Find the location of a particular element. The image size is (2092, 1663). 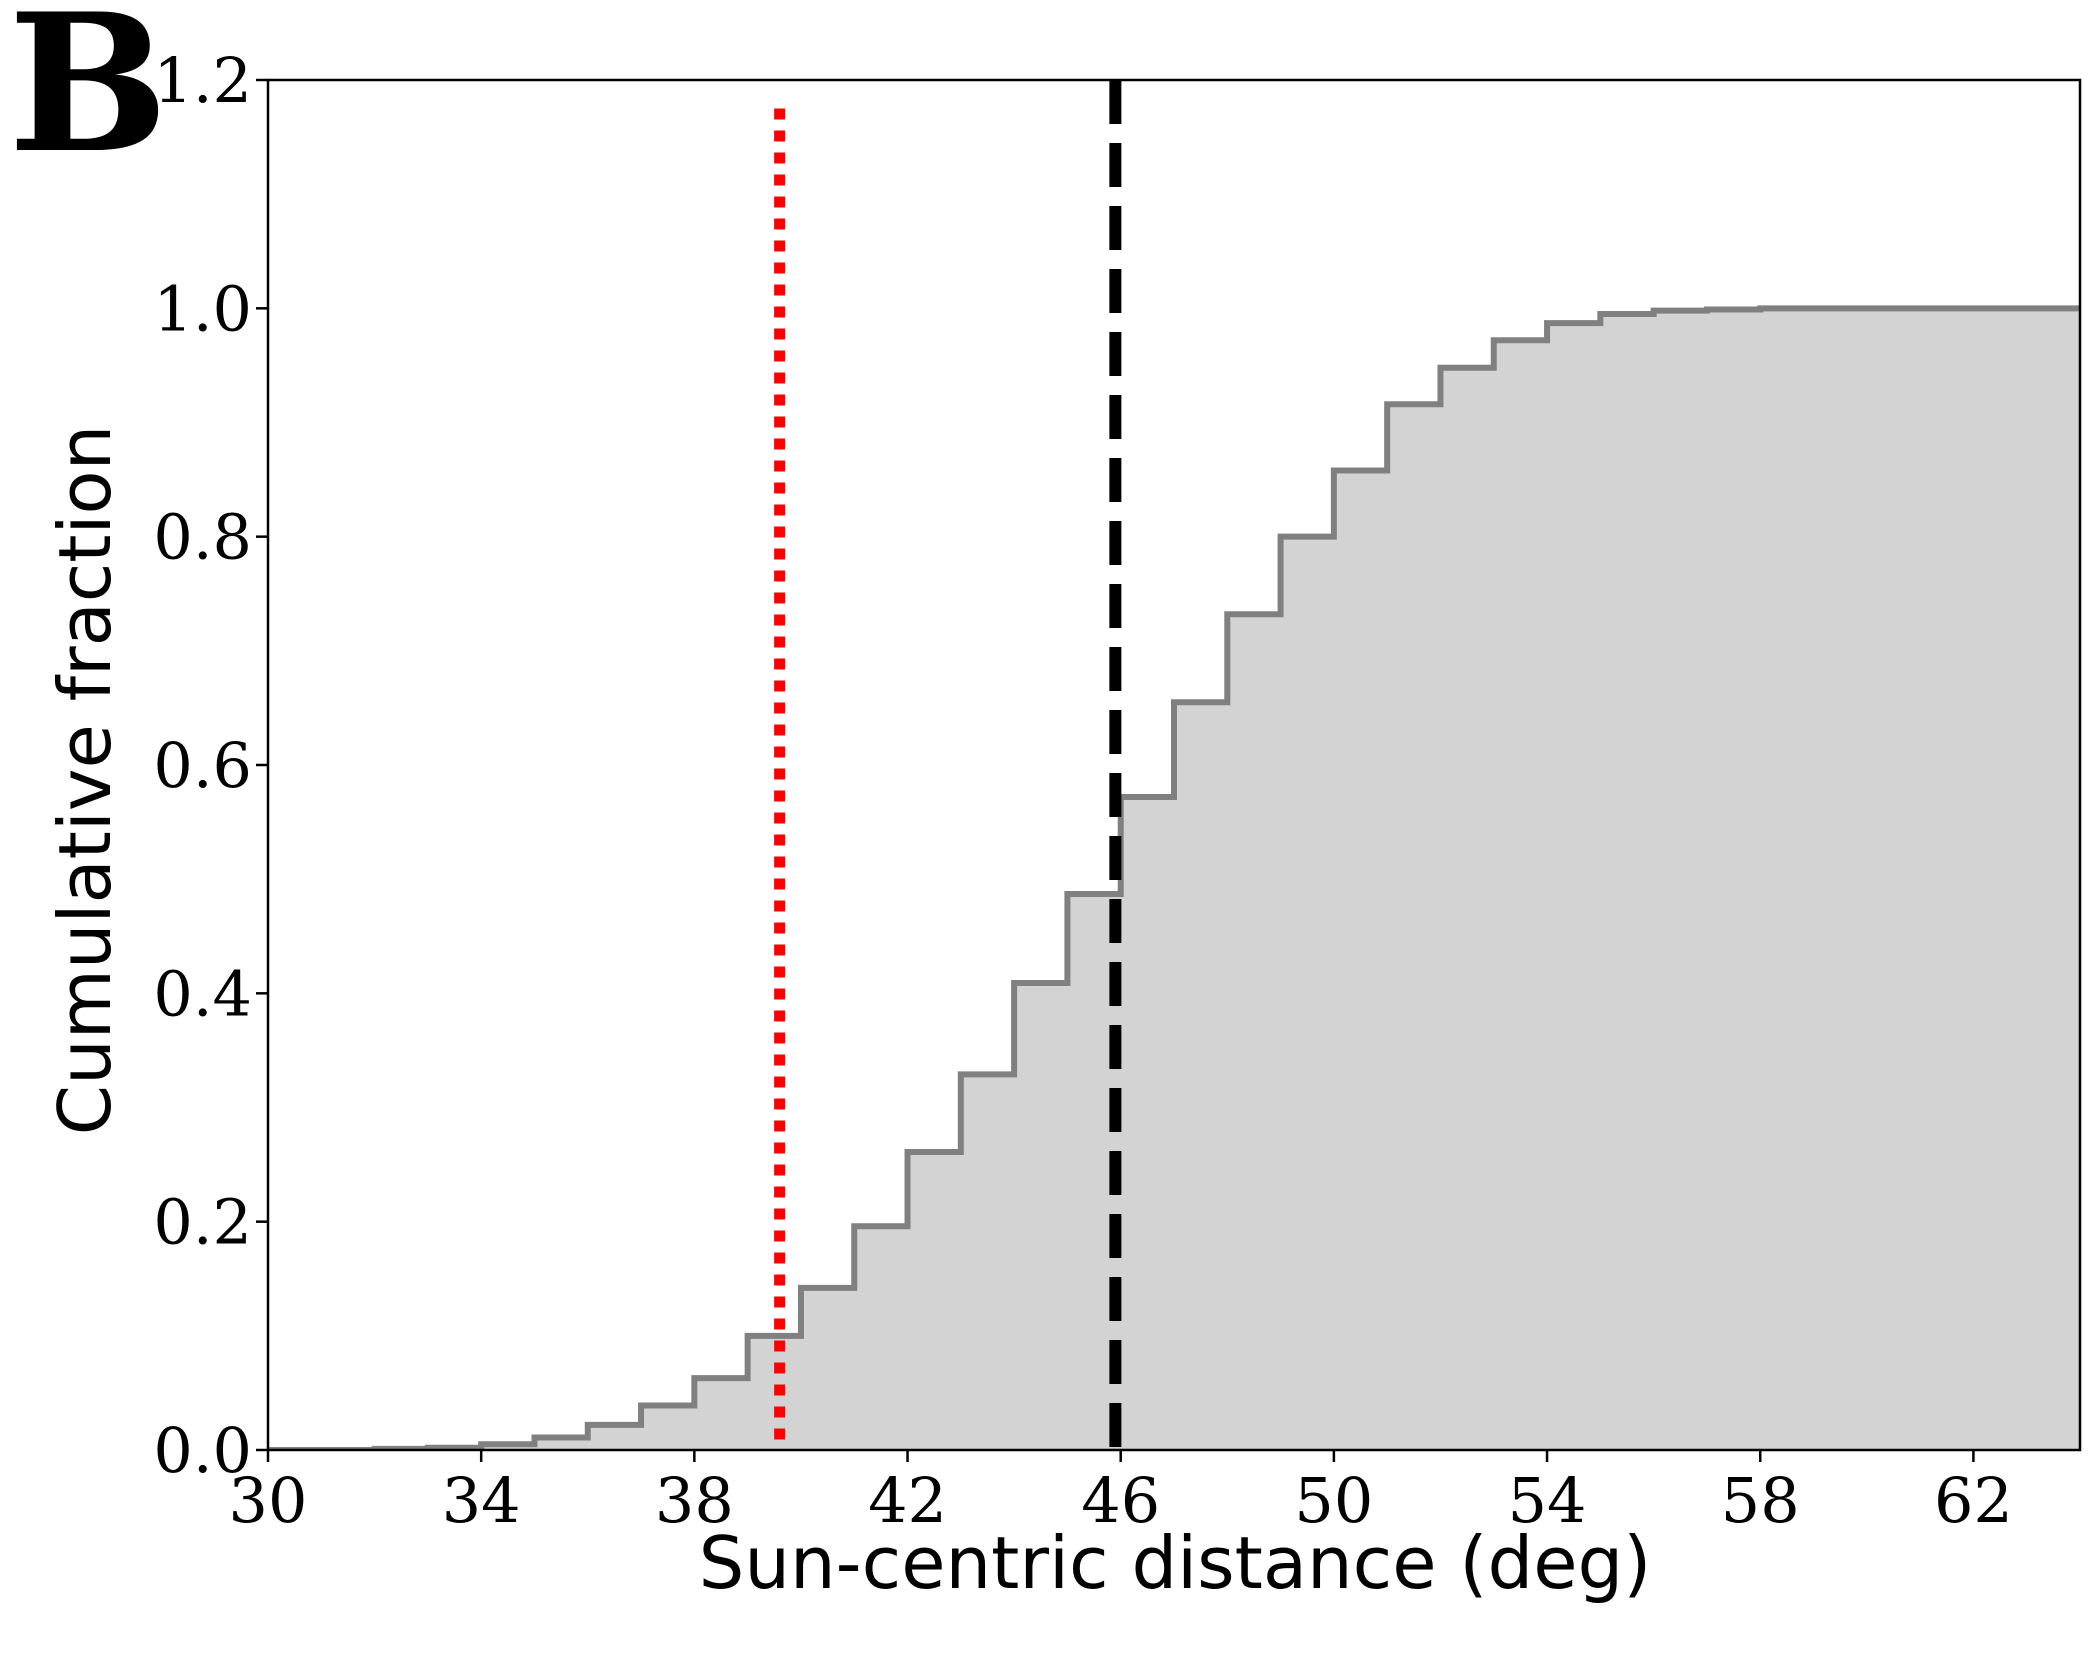

x-tick-label: 58 is located at coordinates (1760, 1500).